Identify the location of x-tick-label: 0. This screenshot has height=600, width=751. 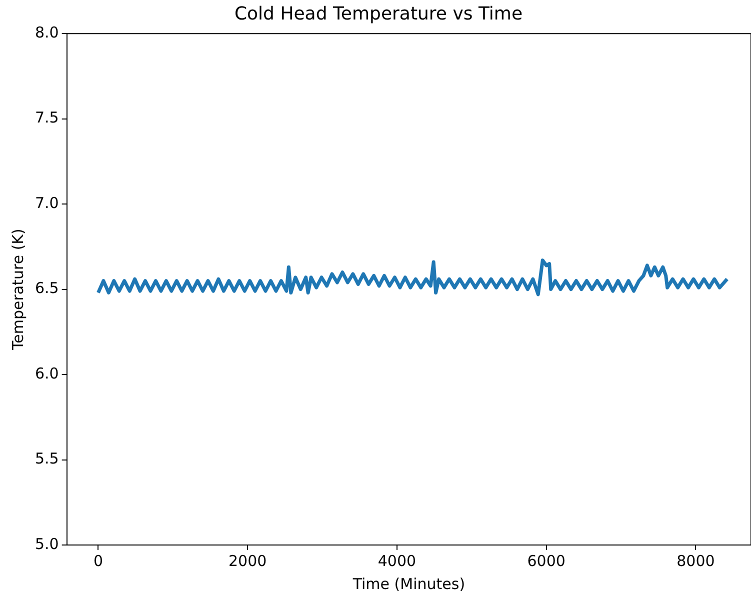
(98, 561).